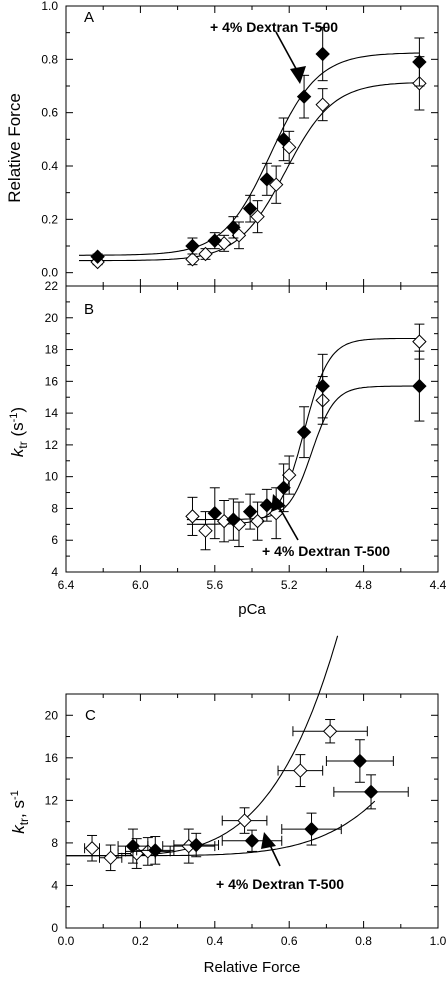 The height and width of the screenshot is (991, 448). Describe the element at coordinates (49, 59) in the screenshot. I see `y-tick-label: 0.8` at that location.